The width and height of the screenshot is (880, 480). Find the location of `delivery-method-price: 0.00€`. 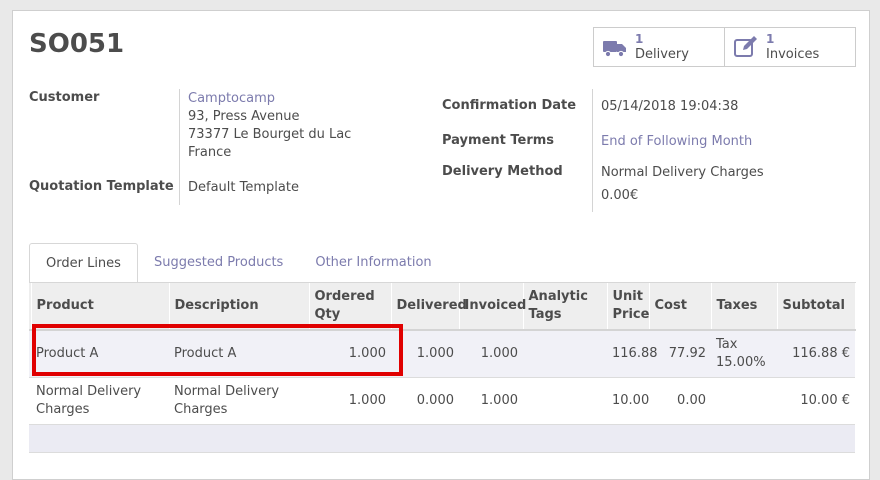

delivery-method-price: 0.00€ is located at coordinates (620, 195).